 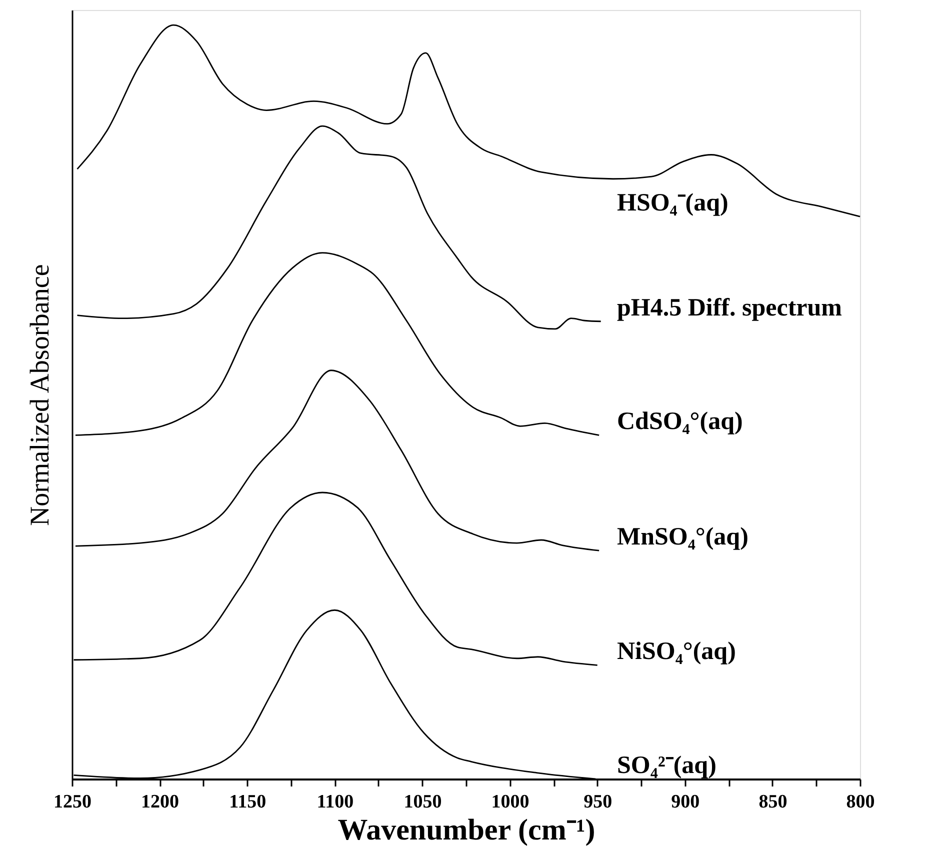 I want to click on series-label: HSO₄⁻(aq), so click(x=672, y=203).